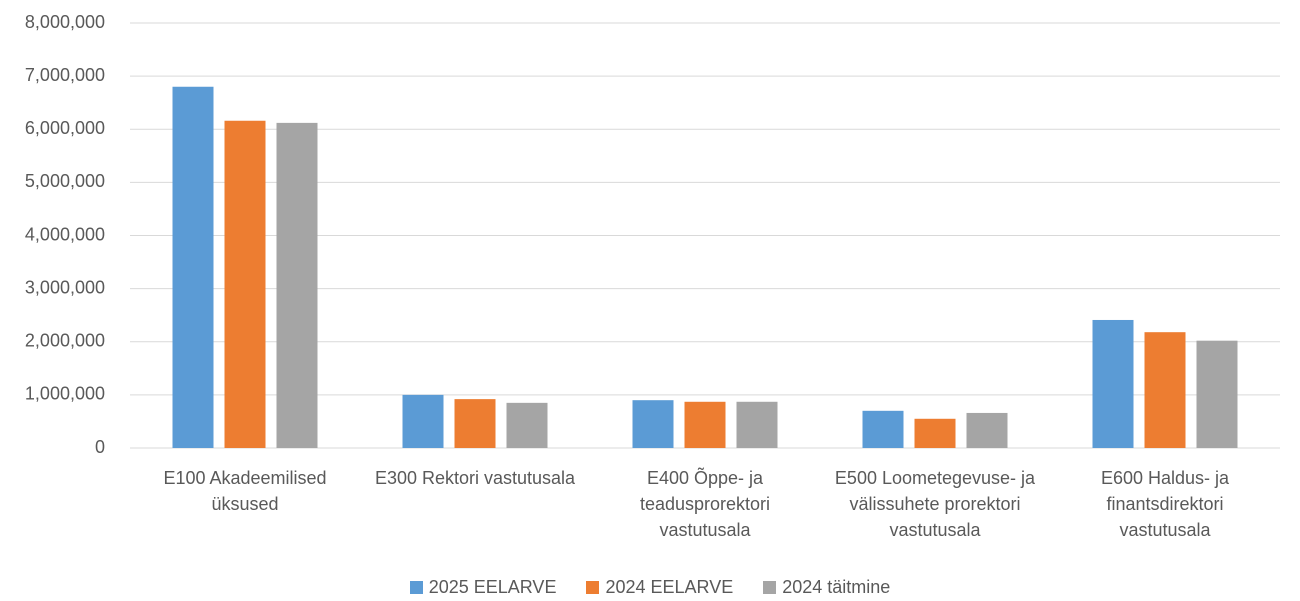  What do you see at coordinates (65, 287) in the screenshot?
I see `y-tick-label: 3,000,000` at bounding box center [65, 287].